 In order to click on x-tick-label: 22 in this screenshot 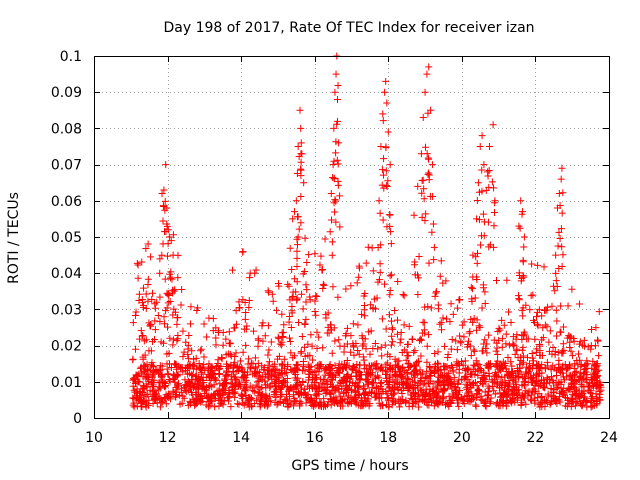, I will do `click(536, 438)`.